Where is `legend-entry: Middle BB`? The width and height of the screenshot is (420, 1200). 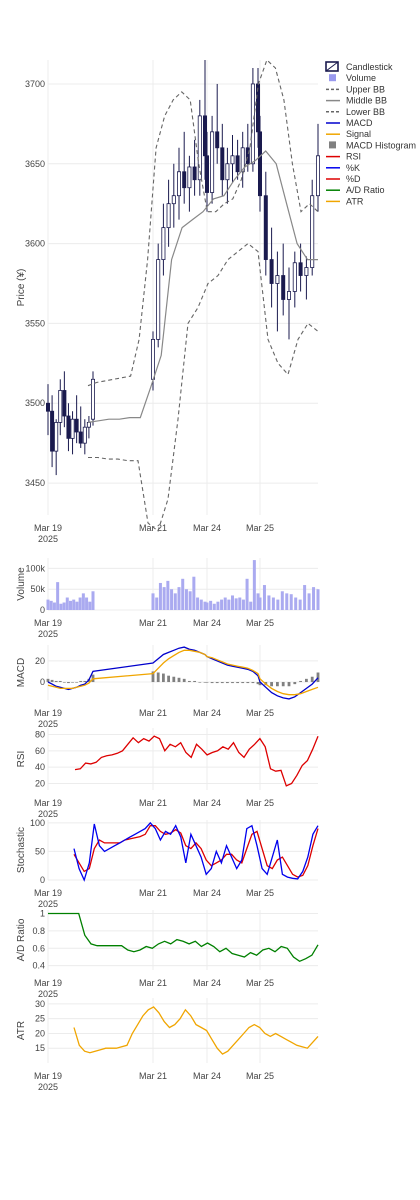
legend-entry: Middle BB is located at coordinates (366, 101).